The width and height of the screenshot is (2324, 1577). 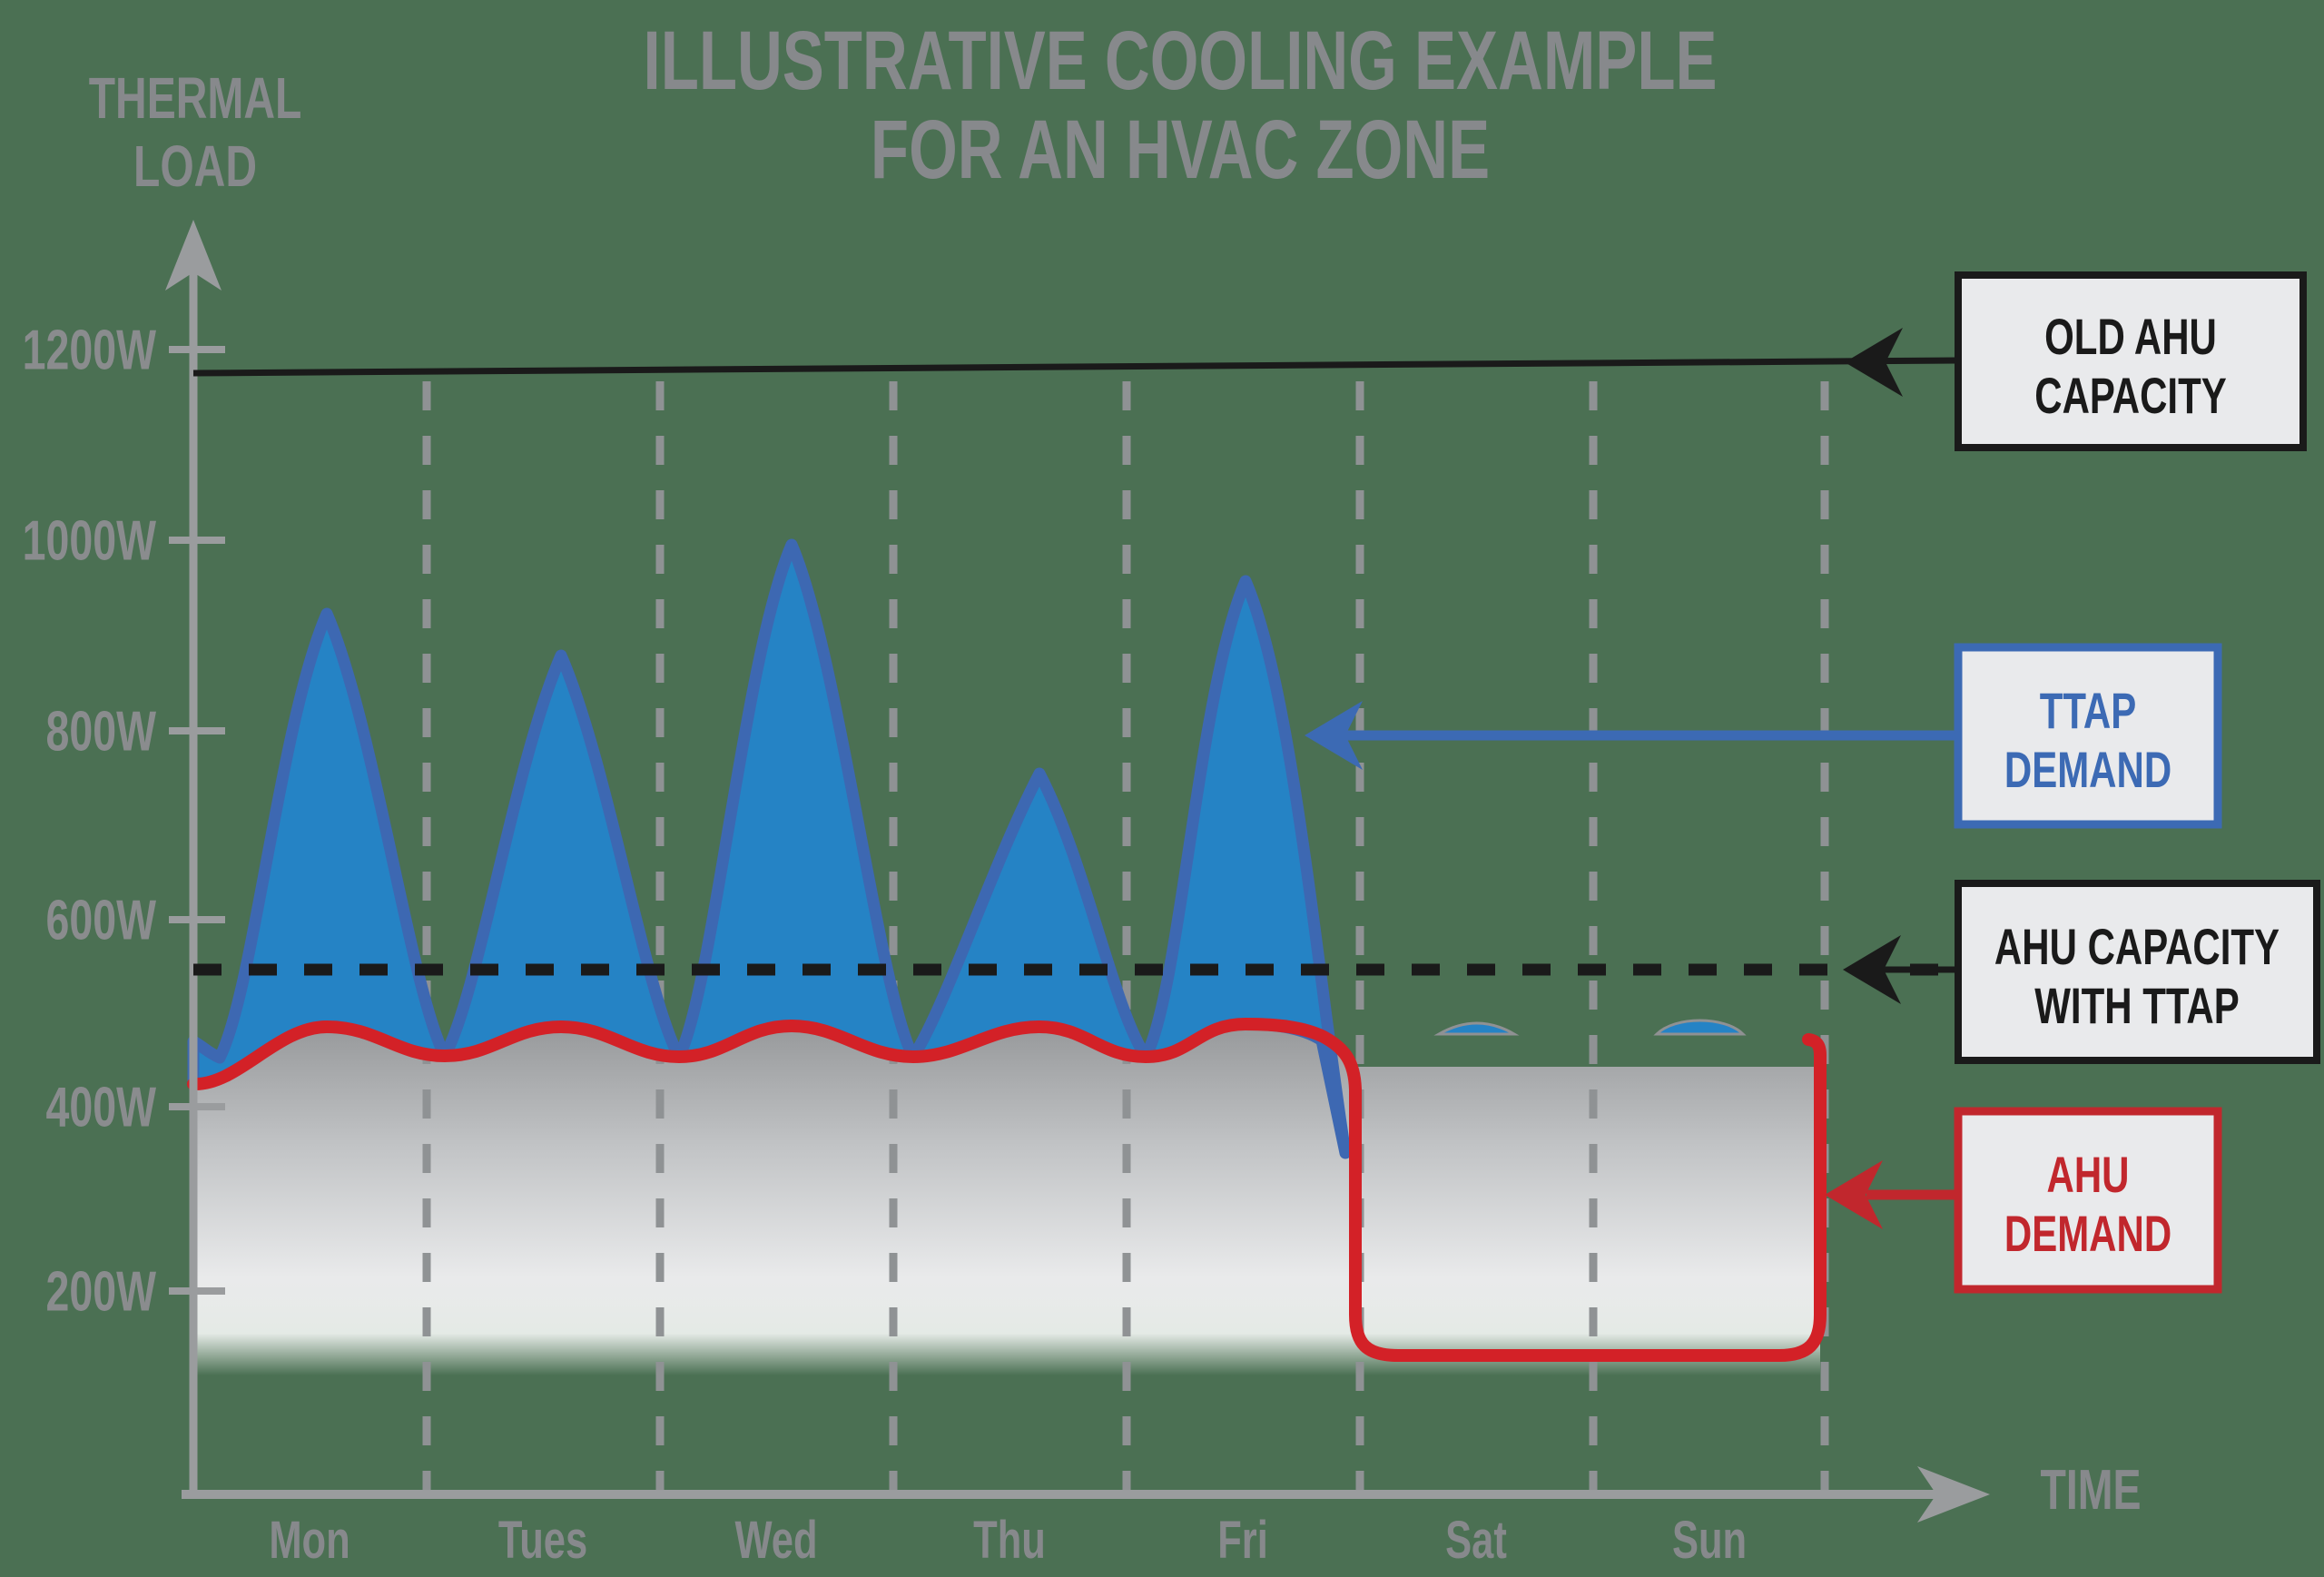 I want to click on day-label-tues: Tues, so click(x=542, y=1540).